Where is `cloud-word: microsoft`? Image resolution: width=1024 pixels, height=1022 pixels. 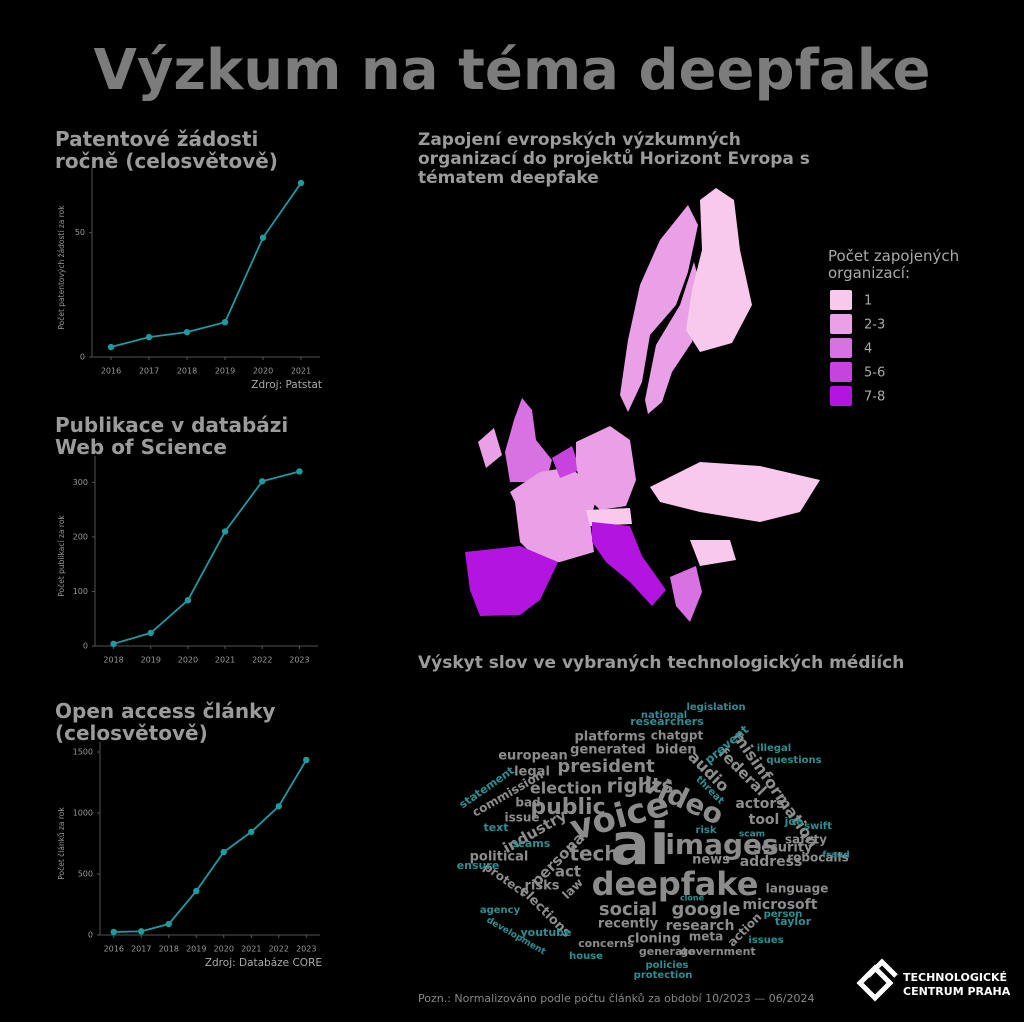 cloud-word: microsoft is located at coordinates (780, 905).